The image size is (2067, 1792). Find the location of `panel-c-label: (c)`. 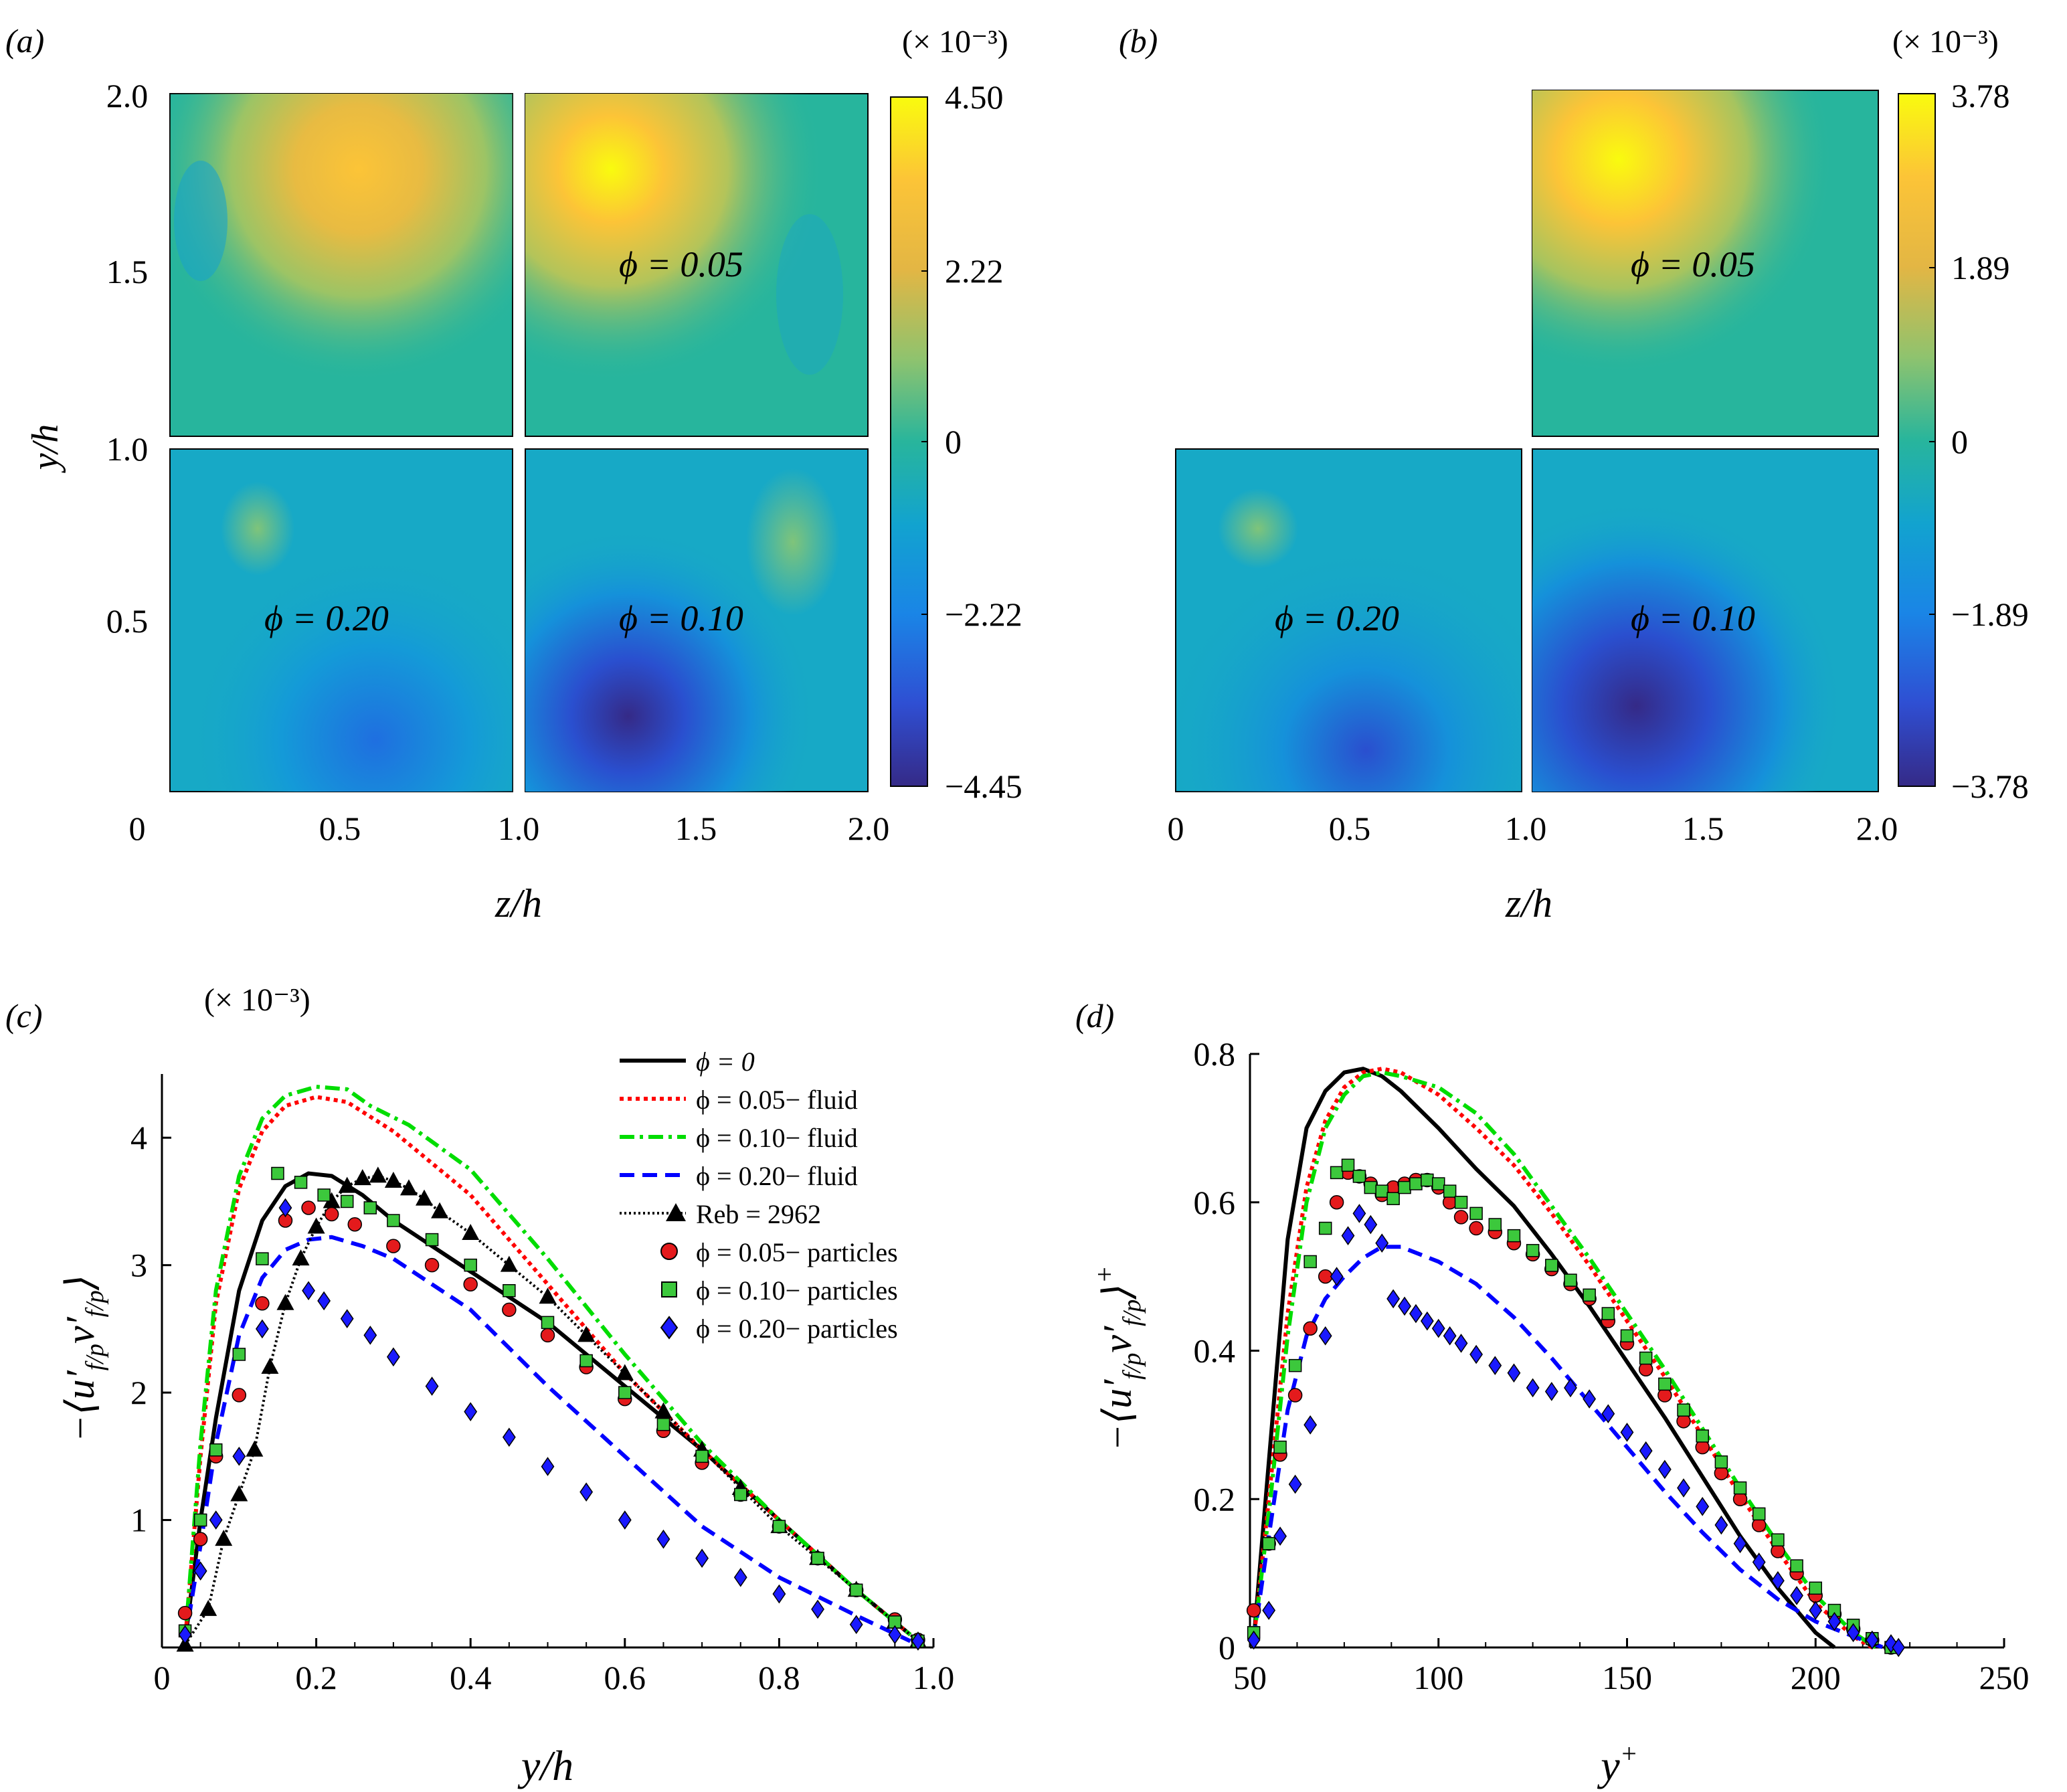

panel-c-label: (c) is located at coordinates (24, 1016).